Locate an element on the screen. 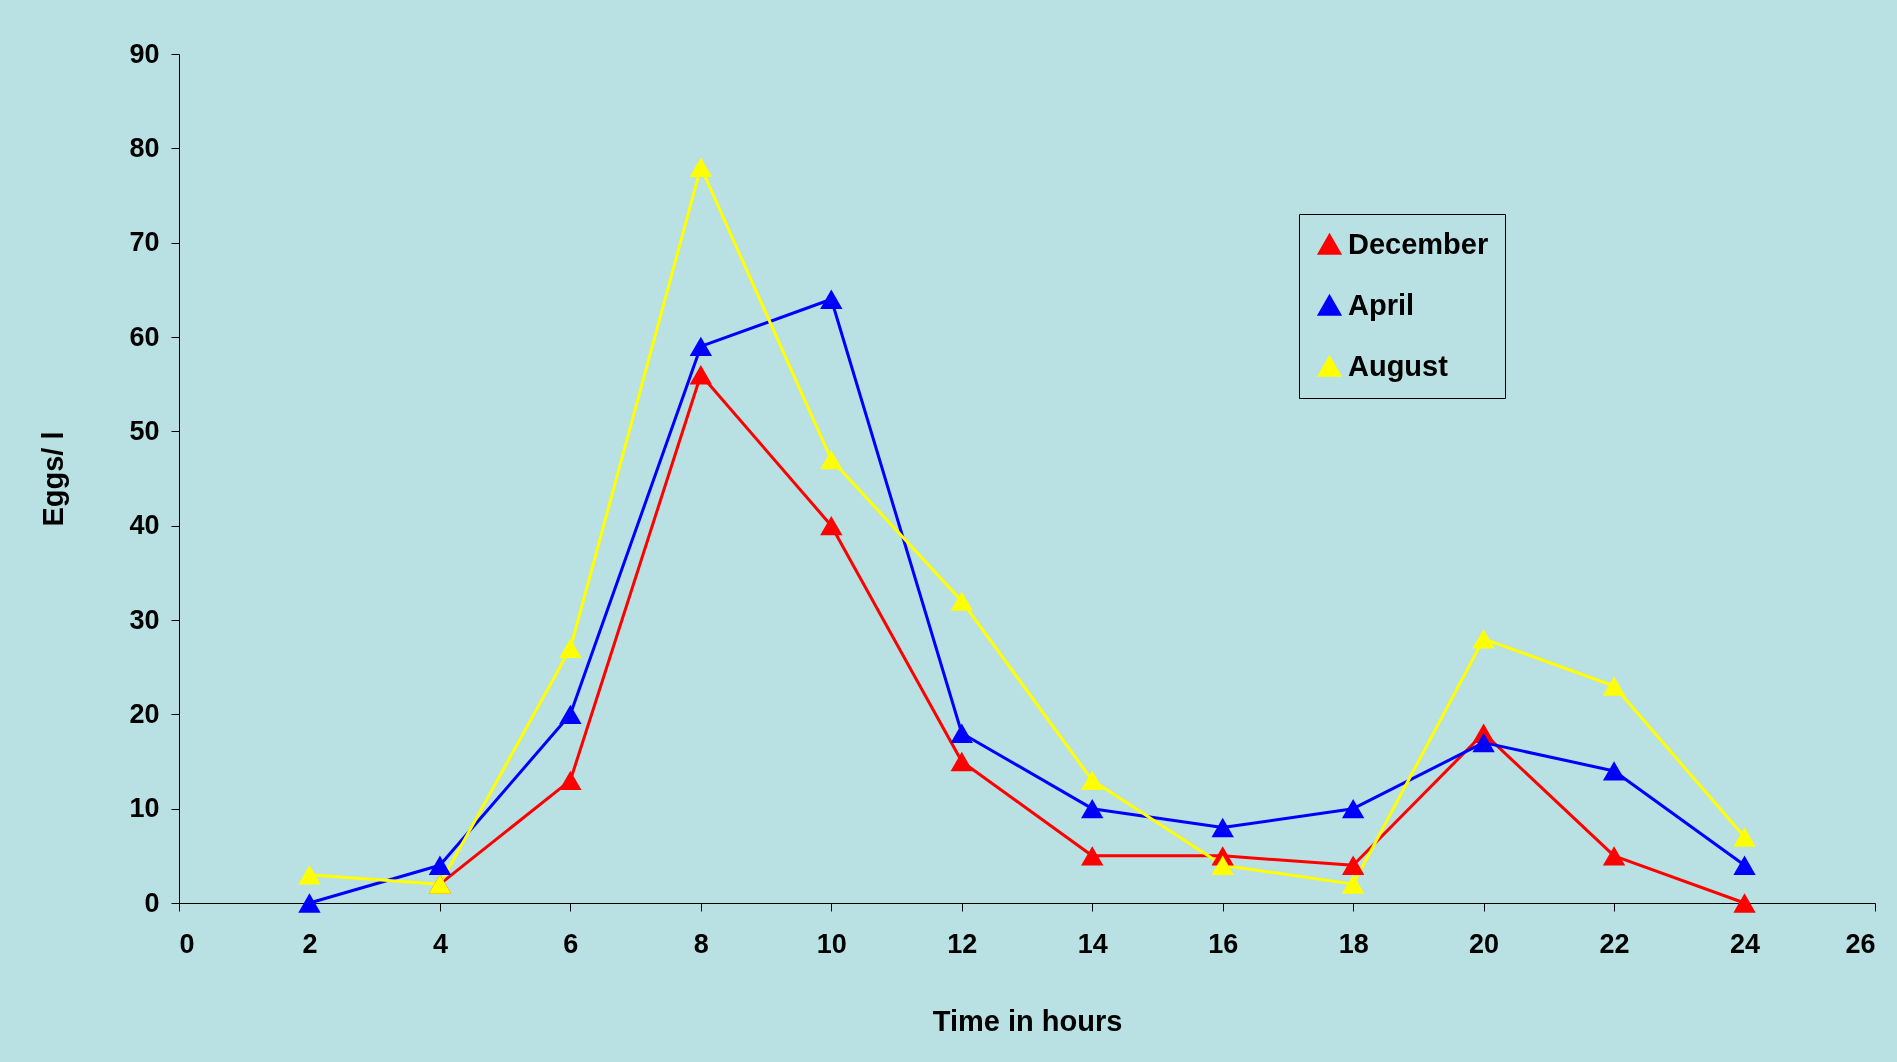 The image size is (1897, 1062). y-tick-label: 0 is located at coordinates (152, 902).